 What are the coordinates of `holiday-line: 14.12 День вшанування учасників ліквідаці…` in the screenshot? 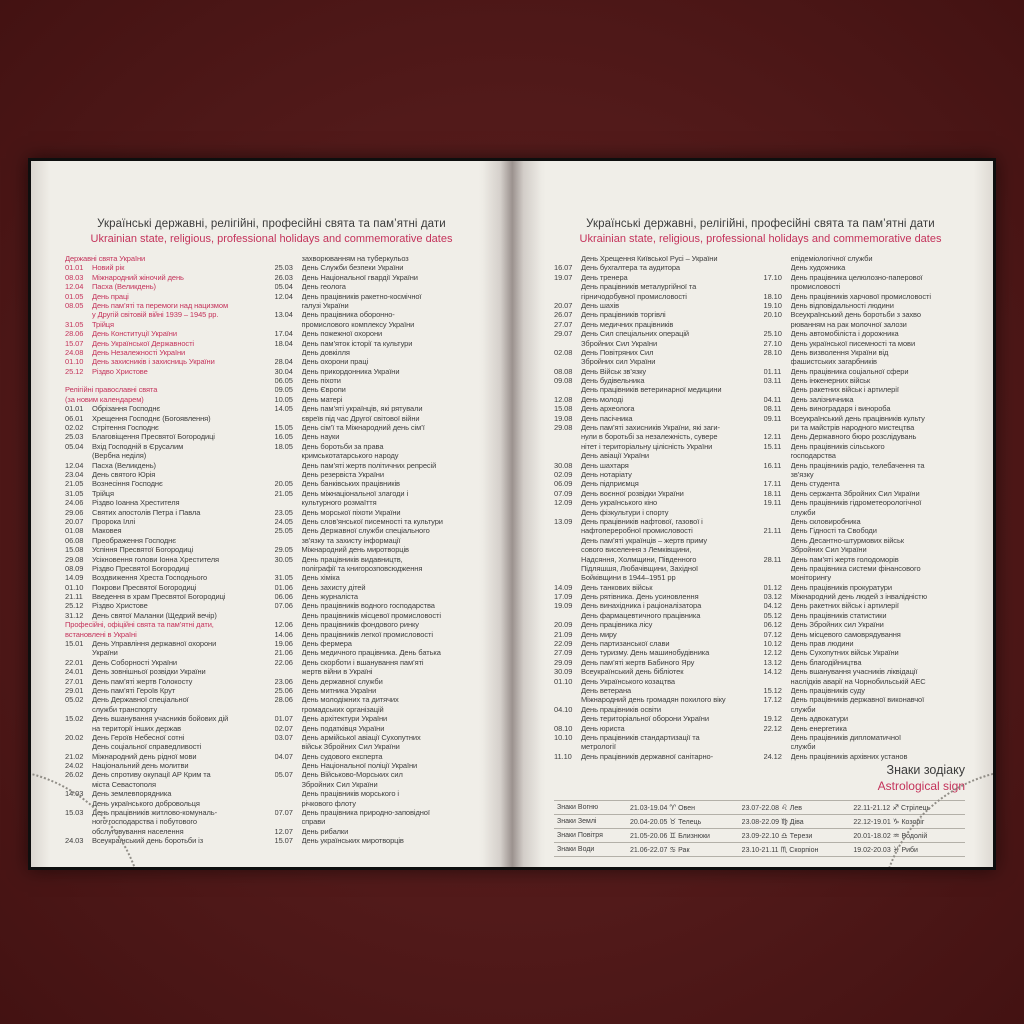 It's located at (866, 671).